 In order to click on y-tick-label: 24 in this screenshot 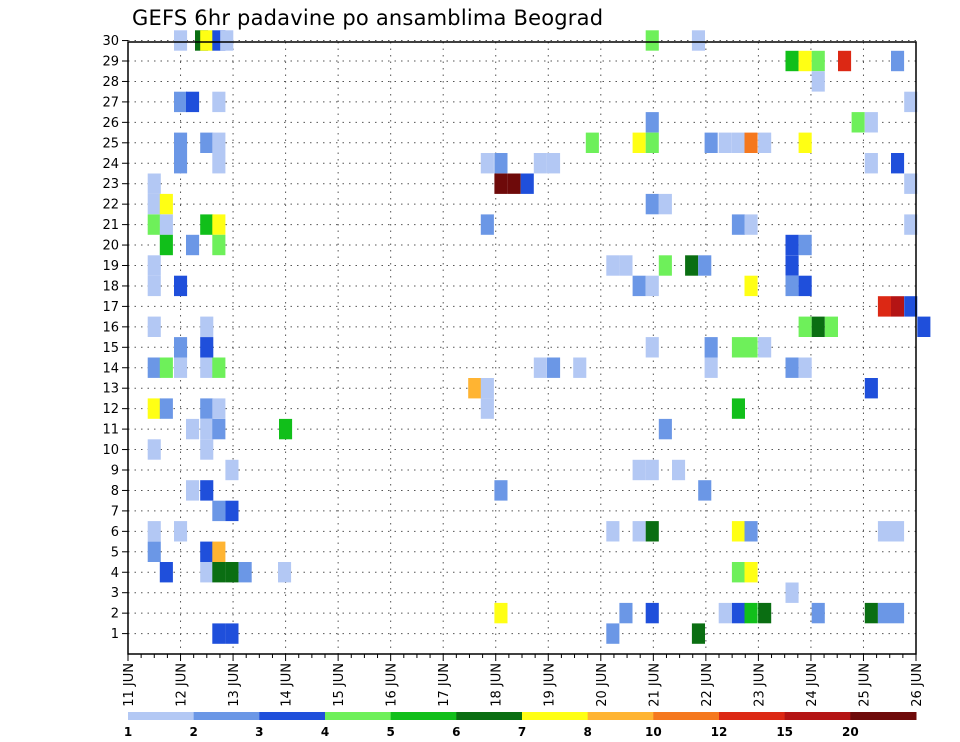, I will do `click(110, 164)`.